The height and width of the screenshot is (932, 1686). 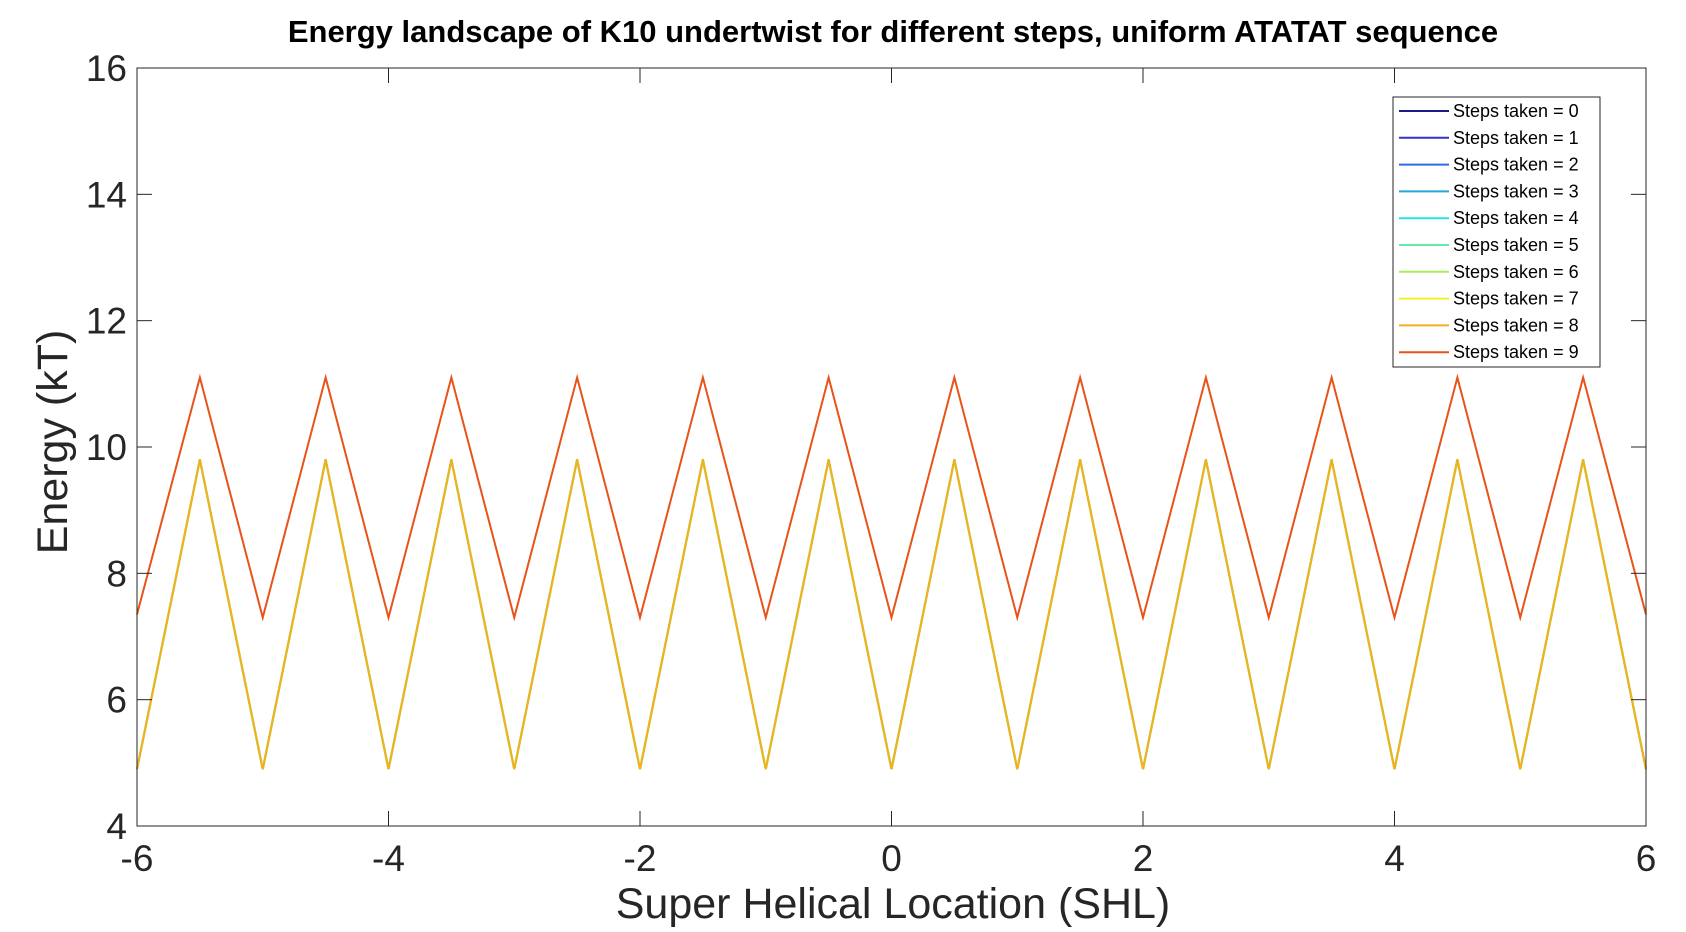 What do you see at coordinates (116, 573) in the screenshot?
I see `y-tick-label: 8` at bounding box center [116, 573].